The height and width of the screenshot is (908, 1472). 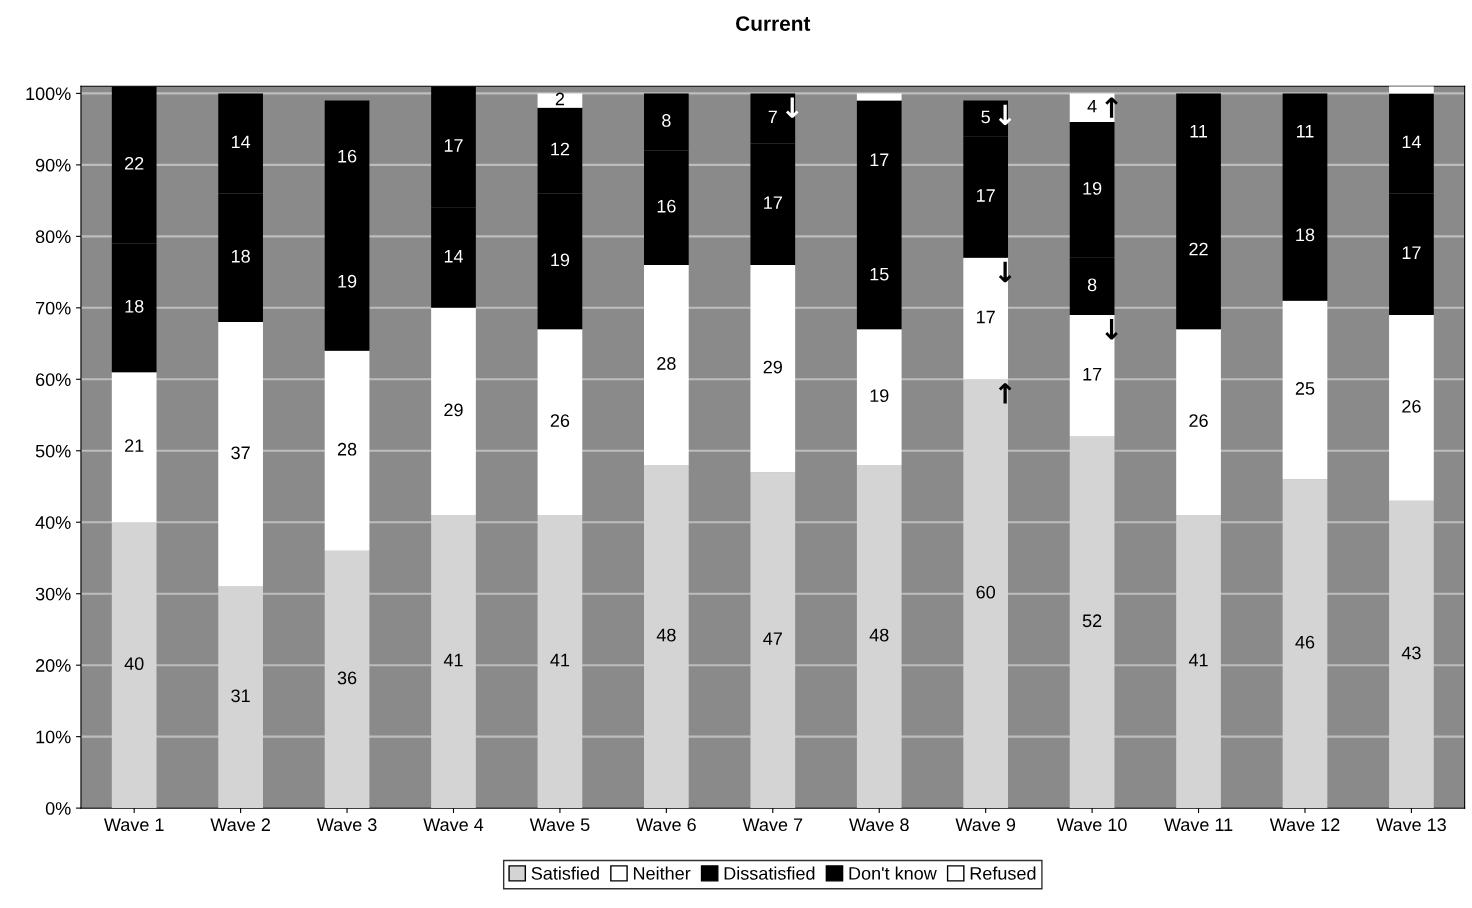 I want to click on data-label: 46, so click(x=1305, y=642).